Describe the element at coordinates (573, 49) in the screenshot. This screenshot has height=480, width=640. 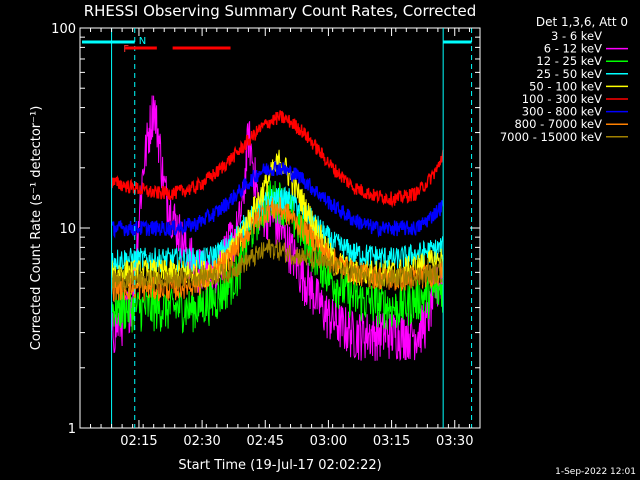
I see `legend-label-6-12-kev: 6 - 12 keV` at that location.